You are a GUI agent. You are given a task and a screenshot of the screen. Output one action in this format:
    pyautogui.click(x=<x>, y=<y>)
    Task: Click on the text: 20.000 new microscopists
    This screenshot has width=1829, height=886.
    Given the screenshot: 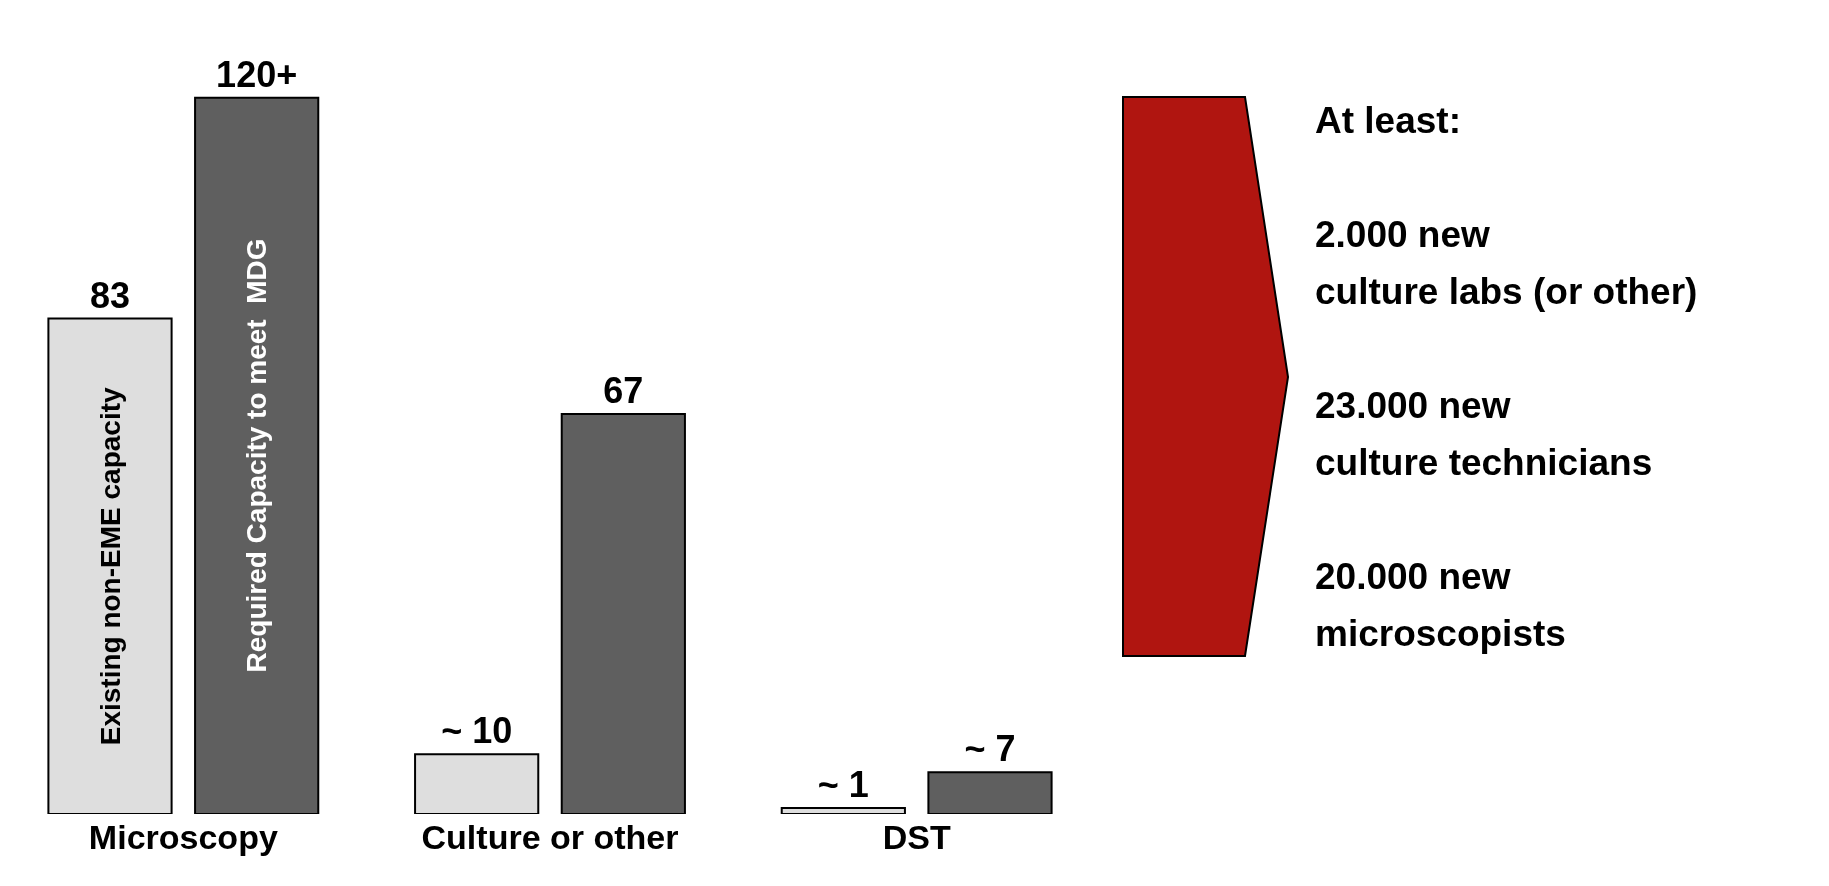 What is the action you would take?
    pyautogui.click(x=1441, y=605)
    